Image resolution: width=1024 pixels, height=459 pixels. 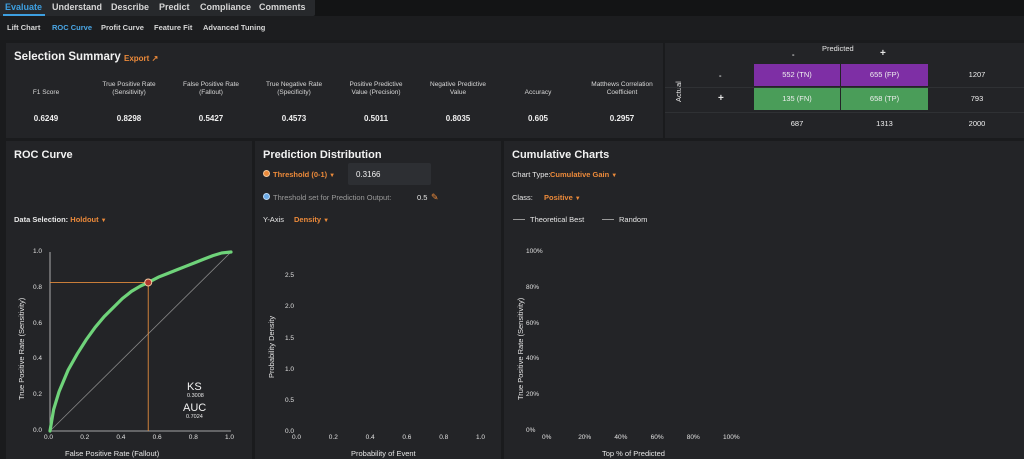 I want to click on metric-label: True Positive Rate (Sensitivity), so click(x=129, y=88).